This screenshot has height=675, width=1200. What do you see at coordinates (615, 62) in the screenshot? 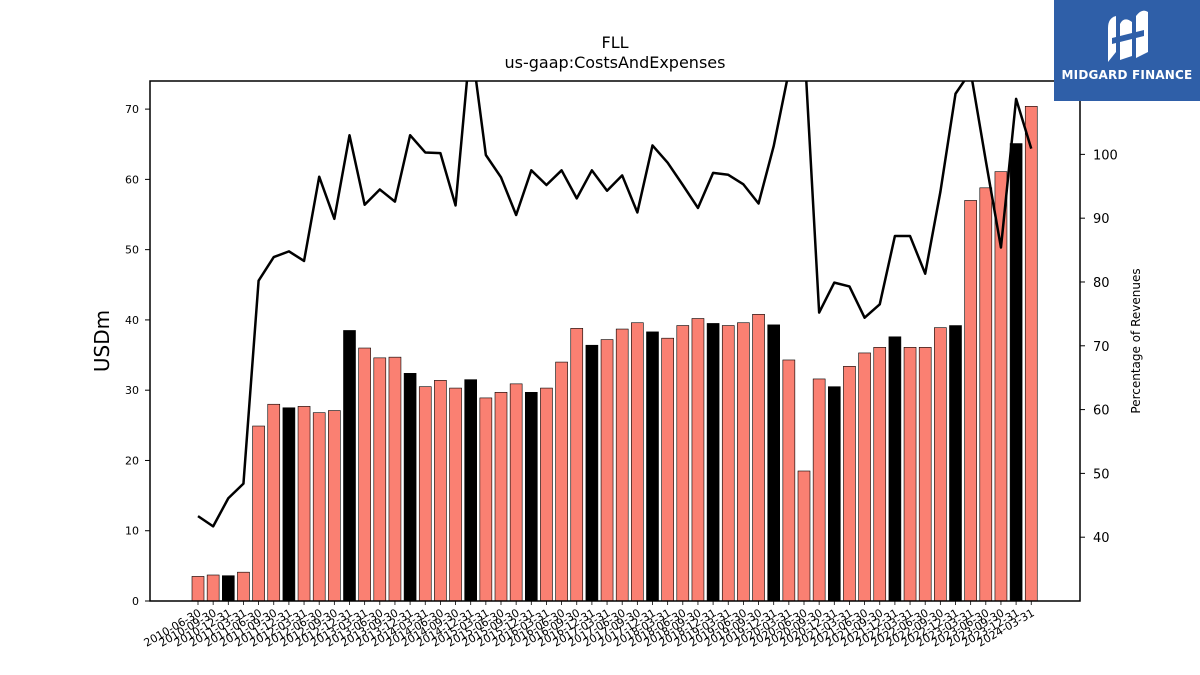
I see `chart-subtitle: us-gaap:CostsAndExpenses` at bounding box center [615, 62].